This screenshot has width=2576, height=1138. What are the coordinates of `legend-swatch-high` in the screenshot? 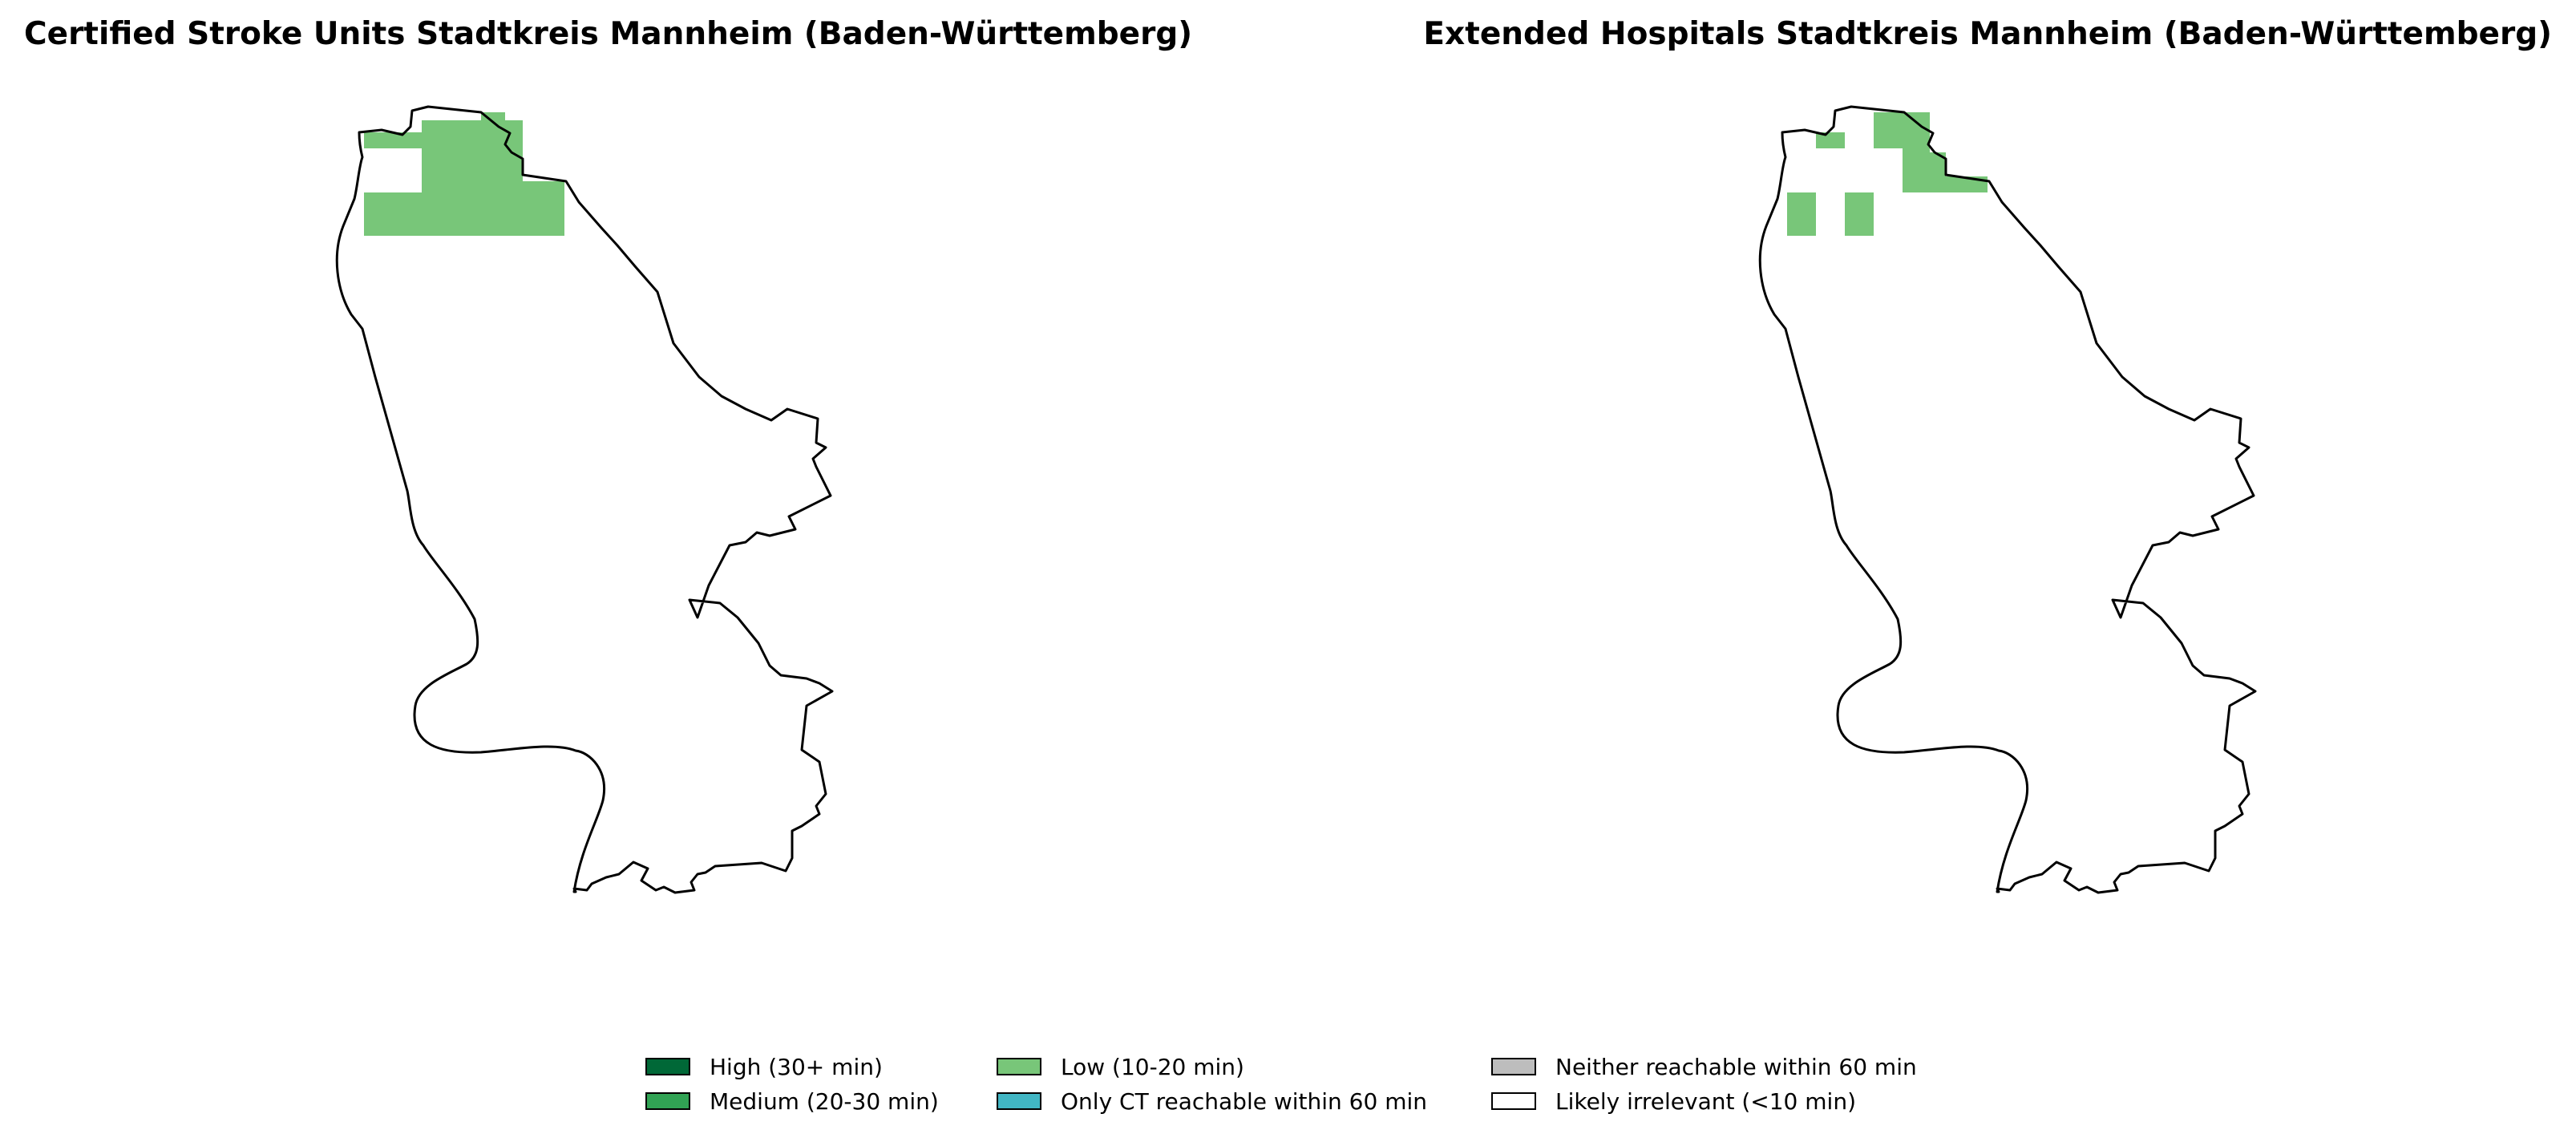 It's located at (667, 1067).